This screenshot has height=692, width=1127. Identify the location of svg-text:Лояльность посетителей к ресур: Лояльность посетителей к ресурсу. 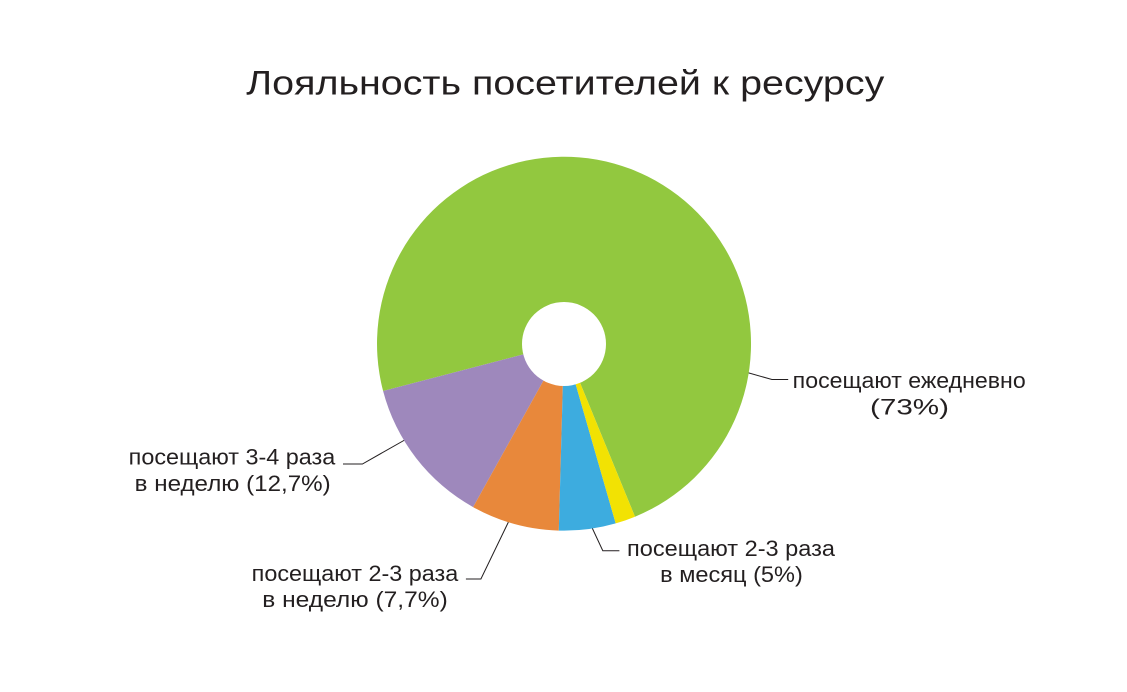
(565, 84).